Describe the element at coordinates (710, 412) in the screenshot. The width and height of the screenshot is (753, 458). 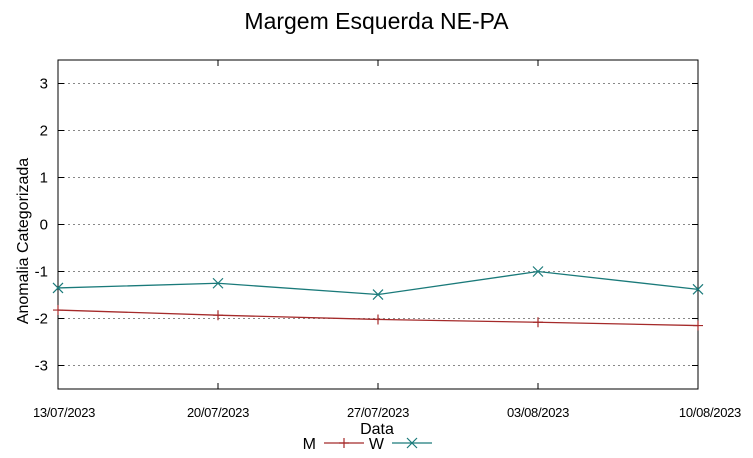
I see `x-tick-label: 10/08/2023` at that location.